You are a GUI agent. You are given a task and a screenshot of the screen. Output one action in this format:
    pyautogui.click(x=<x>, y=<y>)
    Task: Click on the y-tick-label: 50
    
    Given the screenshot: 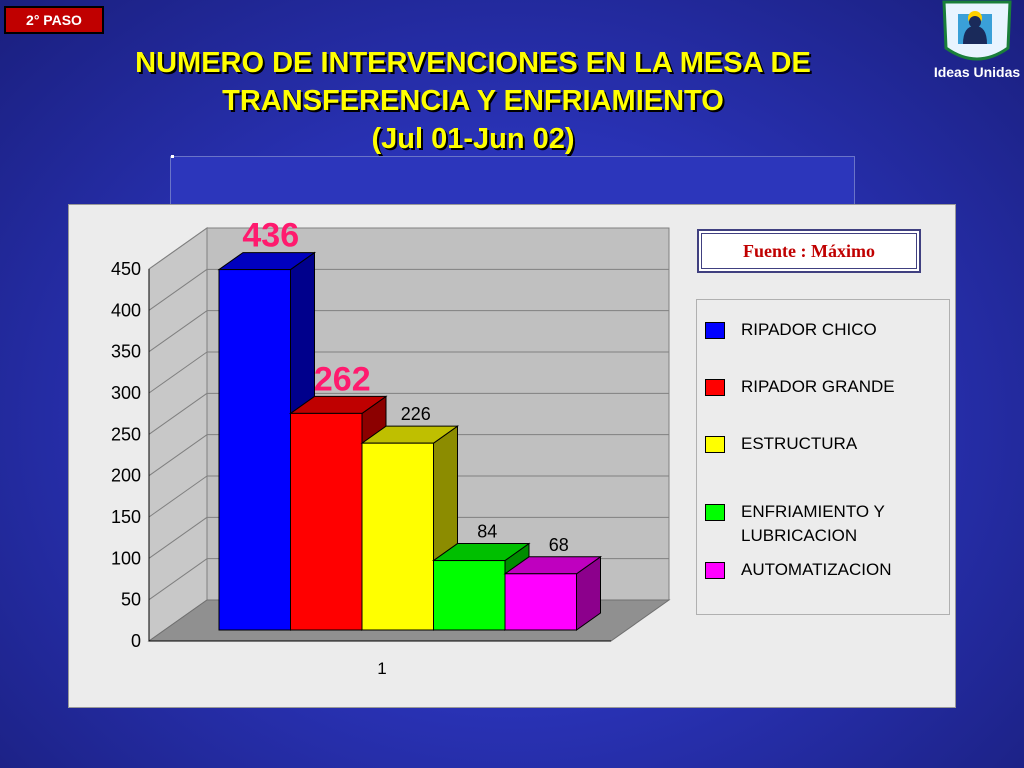 What is the action you would take?
    pyautogui.click(x=131, y=600)
    